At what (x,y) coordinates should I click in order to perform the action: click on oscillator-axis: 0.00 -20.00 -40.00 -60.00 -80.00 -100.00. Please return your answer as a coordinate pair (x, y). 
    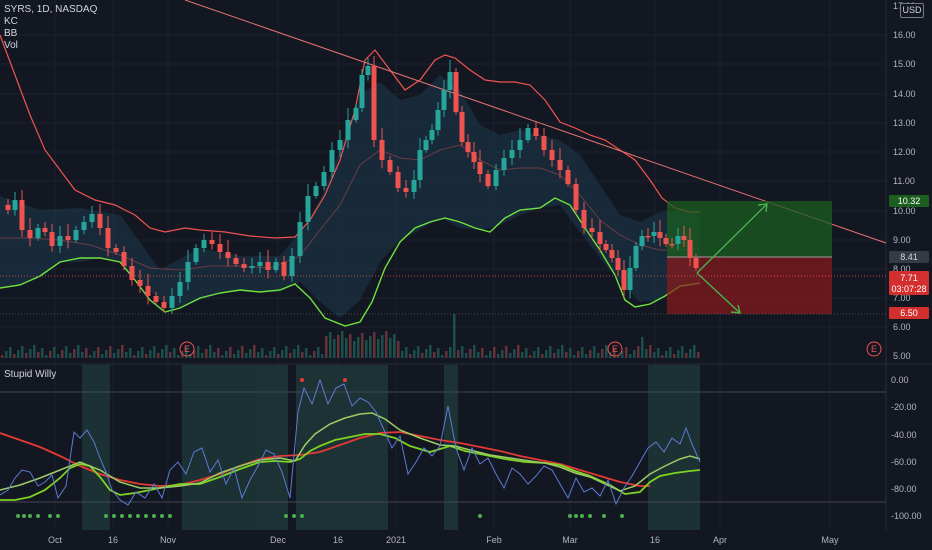
    Looking at the image, I should click on (906, 448).